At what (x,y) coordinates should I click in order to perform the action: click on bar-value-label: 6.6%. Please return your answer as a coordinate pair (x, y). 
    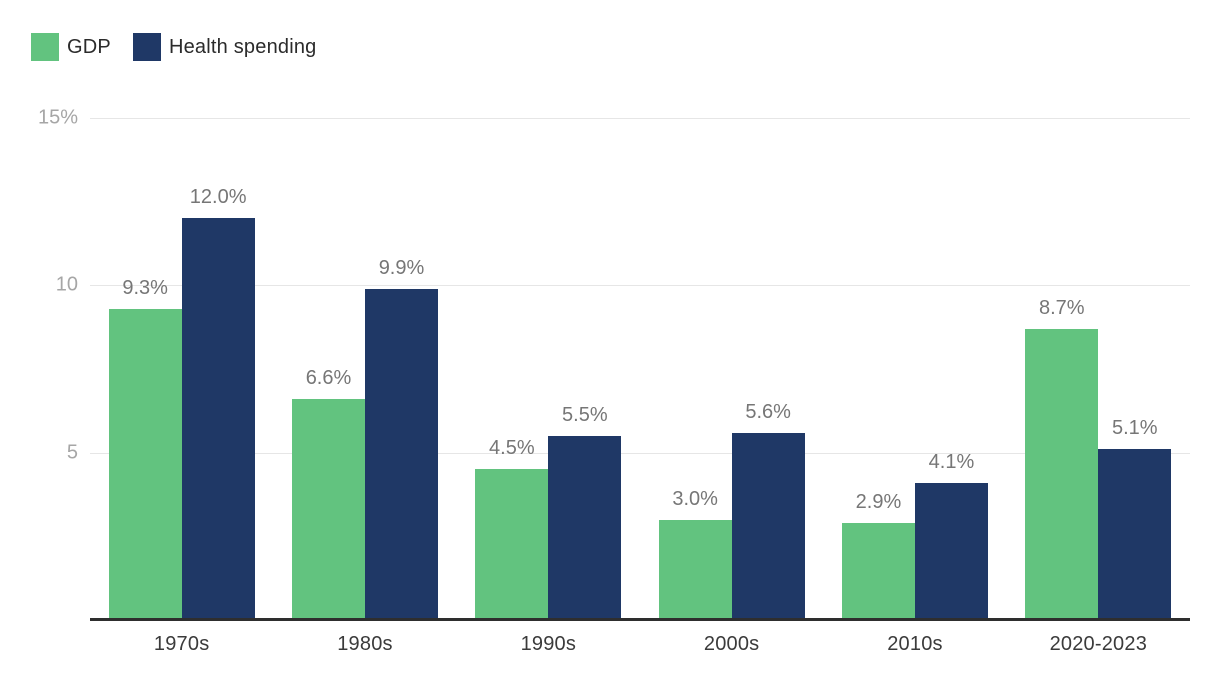
    Looking at the image, I should click on (328, 378).